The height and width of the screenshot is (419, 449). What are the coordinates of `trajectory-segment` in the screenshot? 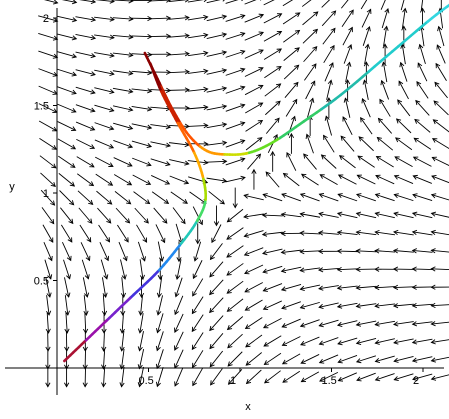 It's located at (407, 38).